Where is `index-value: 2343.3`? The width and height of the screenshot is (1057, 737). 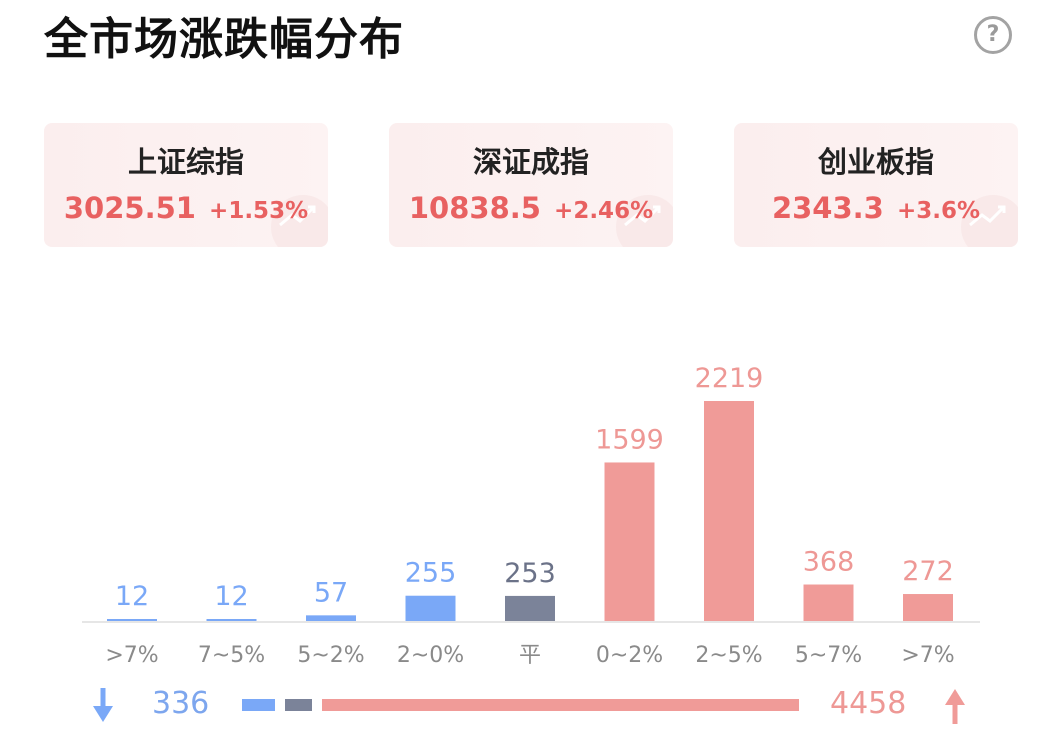 index-value: 2343.3 is located at coordinates (827, 208).